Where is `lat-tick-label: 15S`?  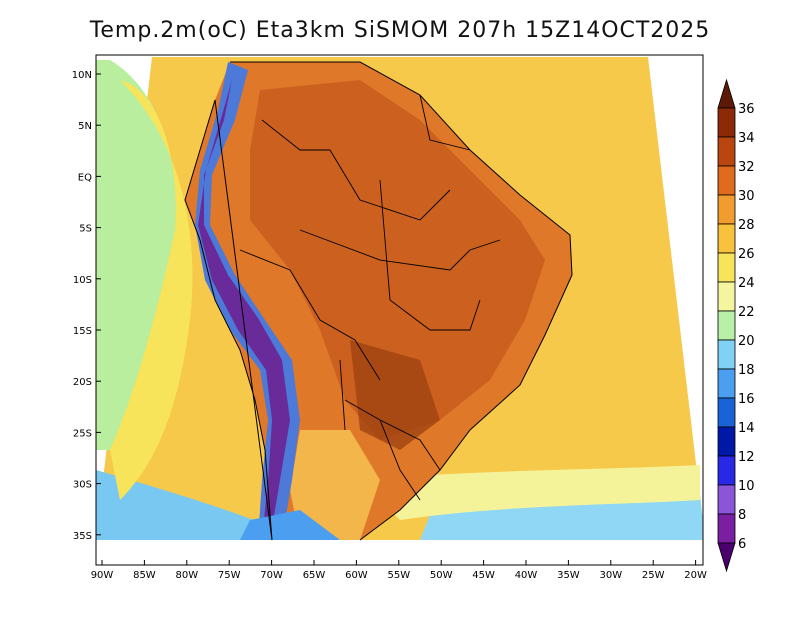 lat-tick-label: 15S is located at coordinates (82, 331).